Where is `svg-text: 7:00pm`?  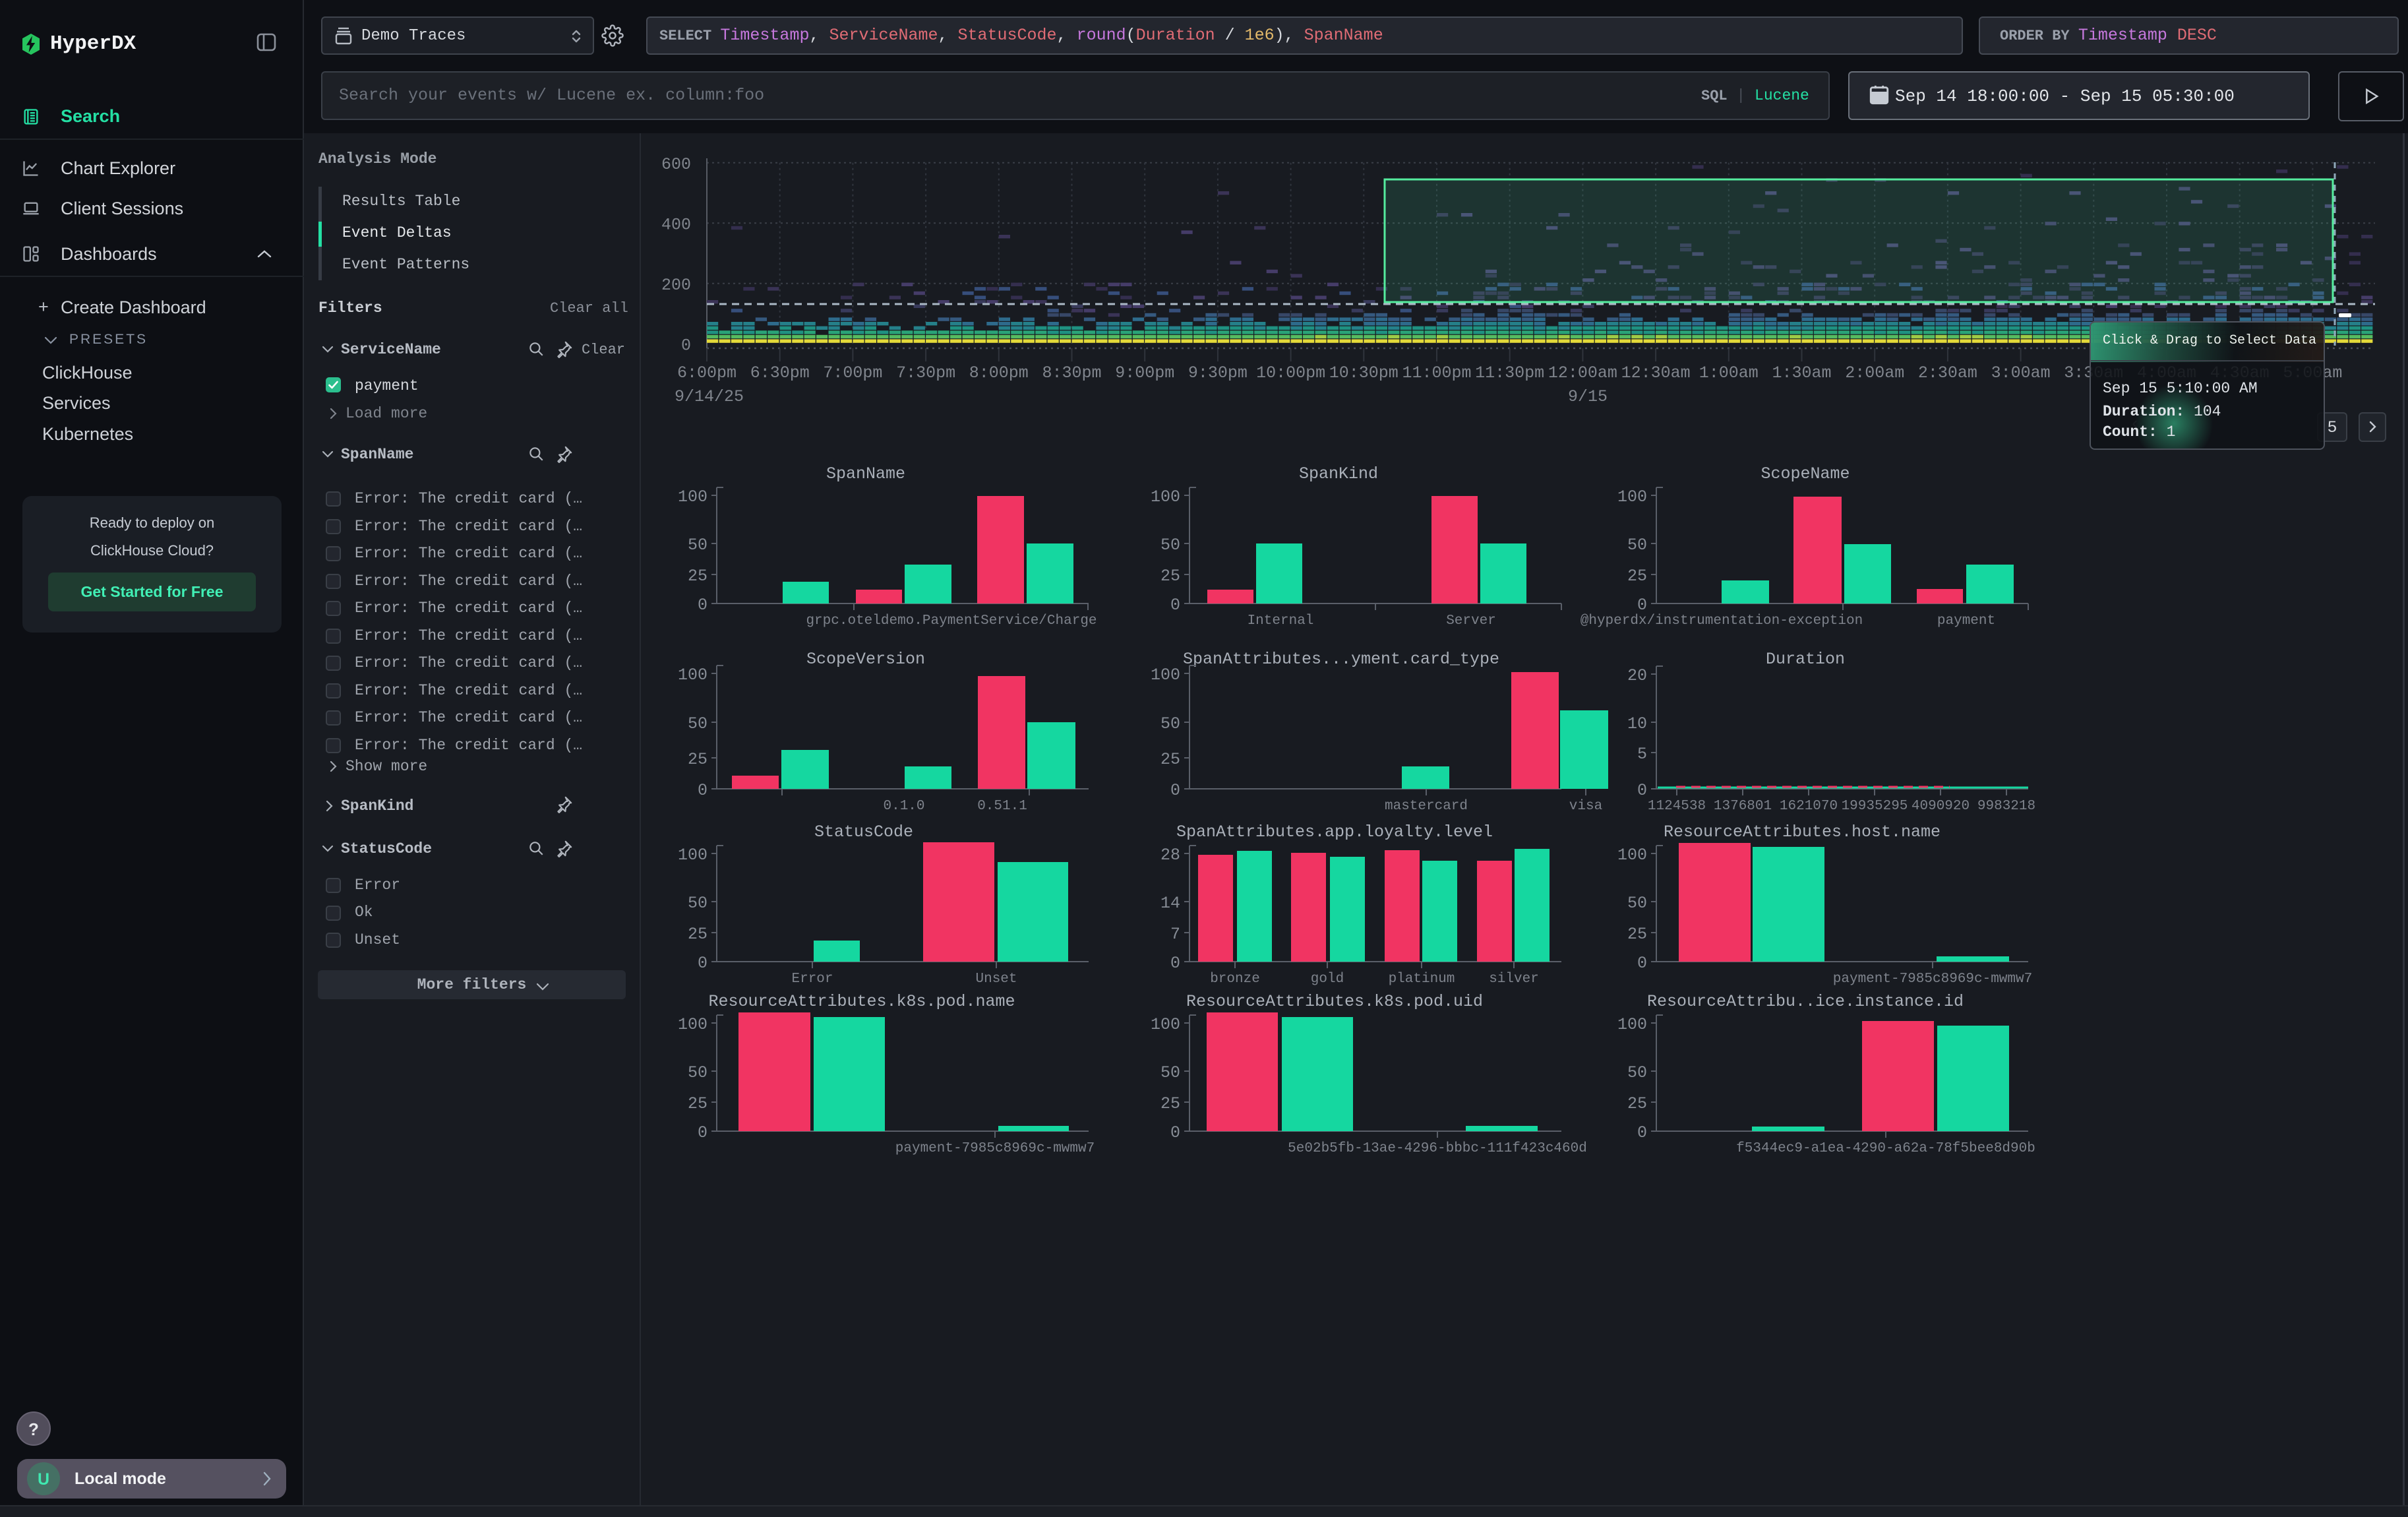
svg-text: 7:00pm is located at coordinates (853, 373).